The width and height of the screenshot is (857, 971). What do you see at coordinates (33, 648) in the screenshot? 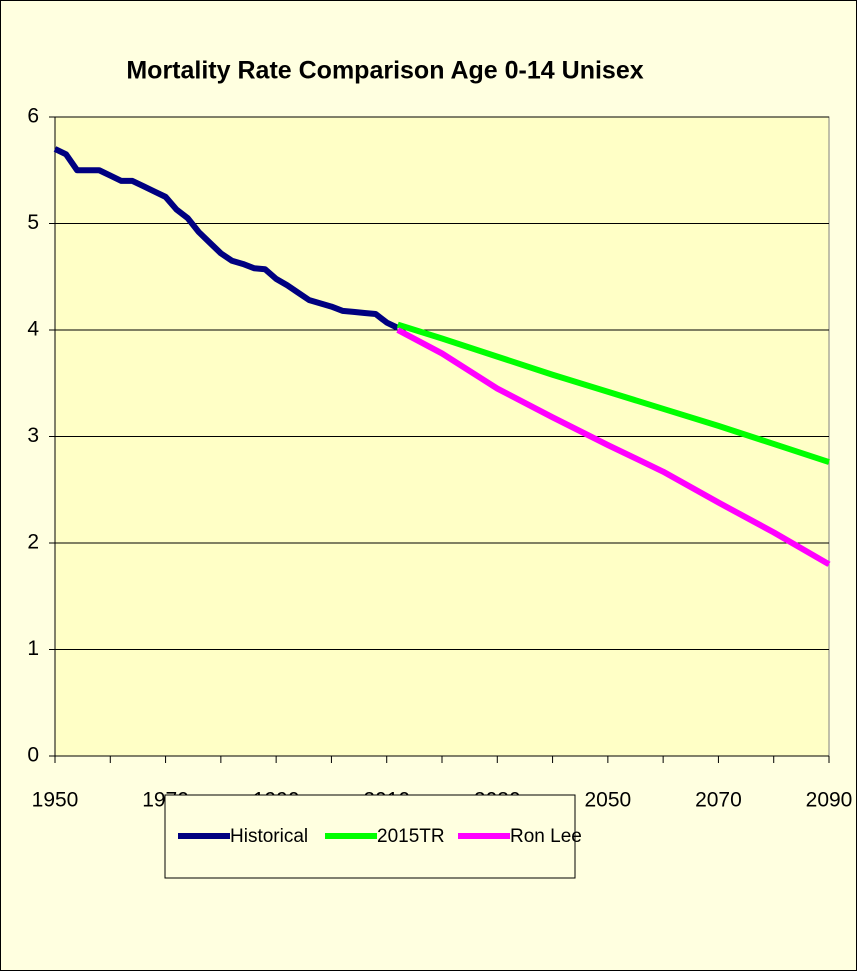
I see `y-tick-label: 1` at bounding box center [33, 648].